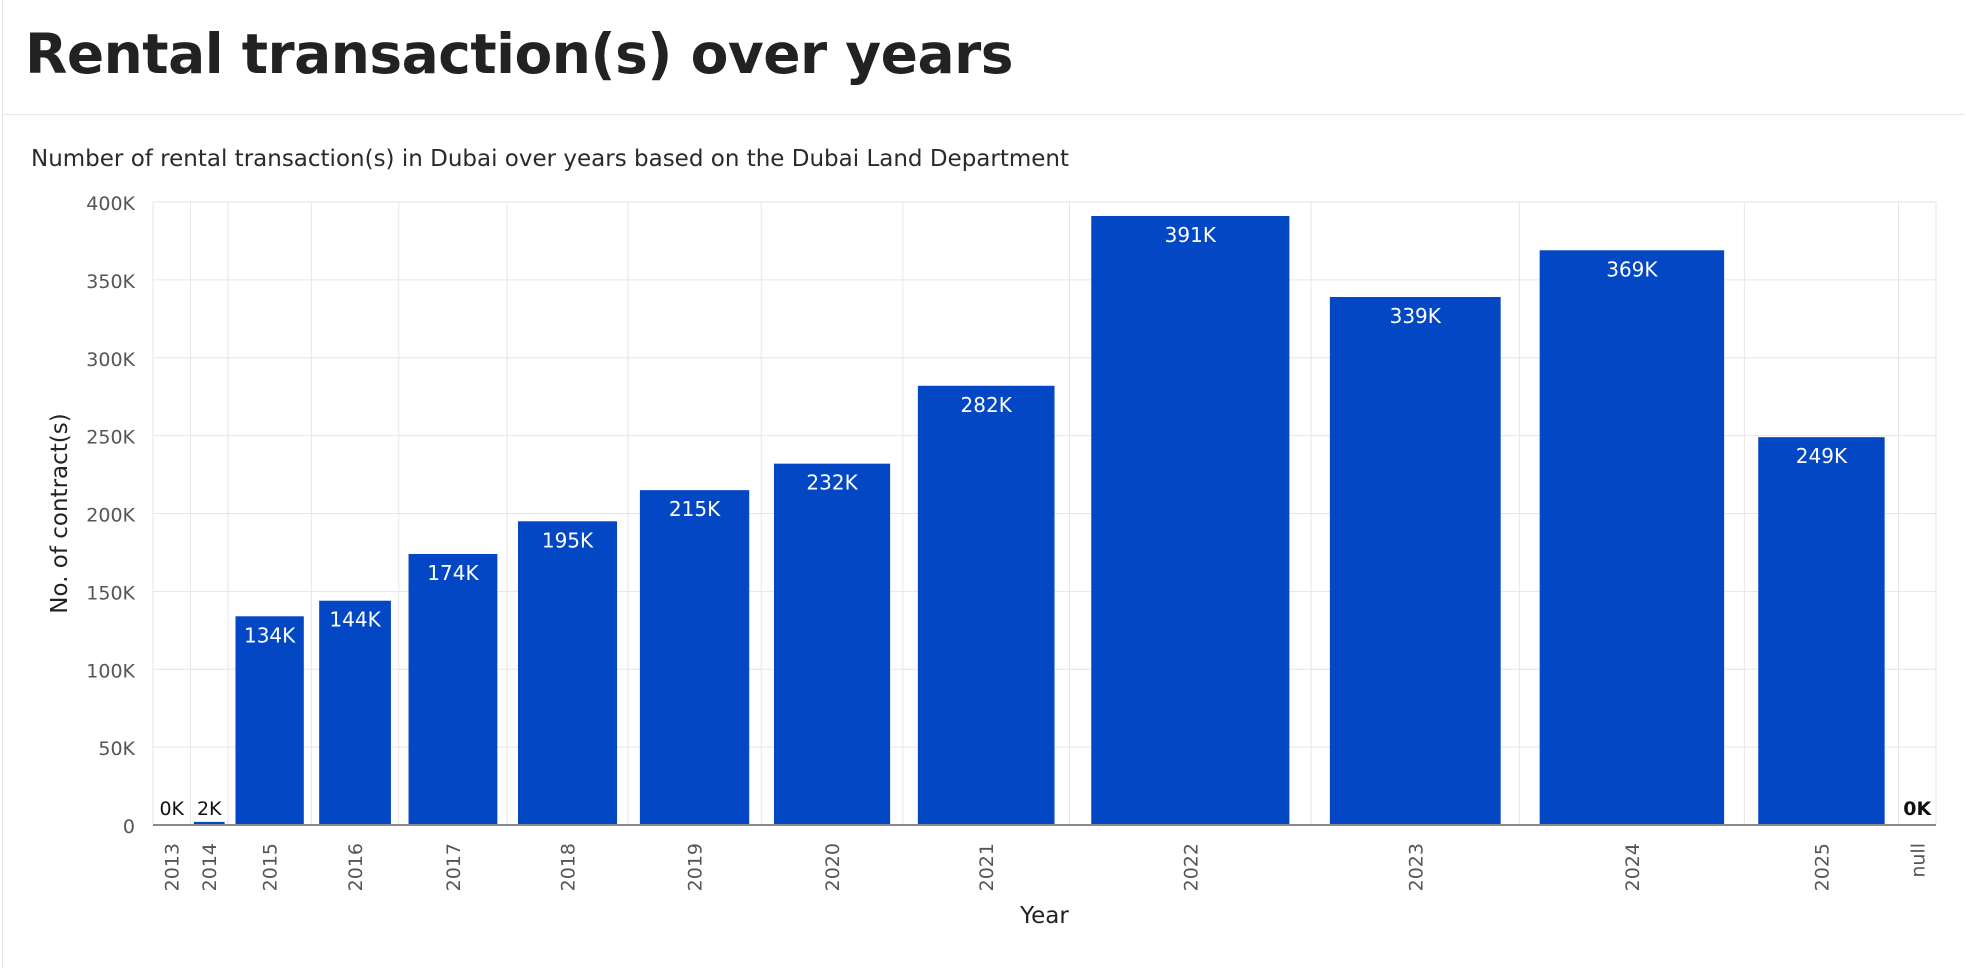  I want to click on data-label: 232K, so click(832, 483).